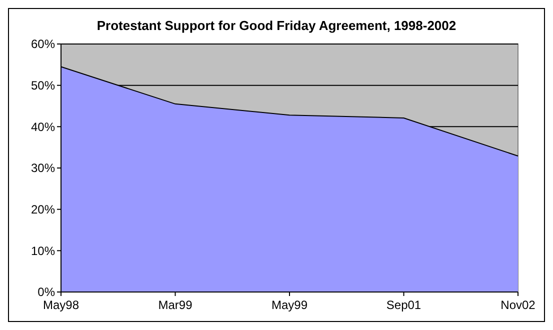 Image resolution: width=553 pixels, height=330 pixels. I want to click on y-tick-label: 60%, so click(43, 44).